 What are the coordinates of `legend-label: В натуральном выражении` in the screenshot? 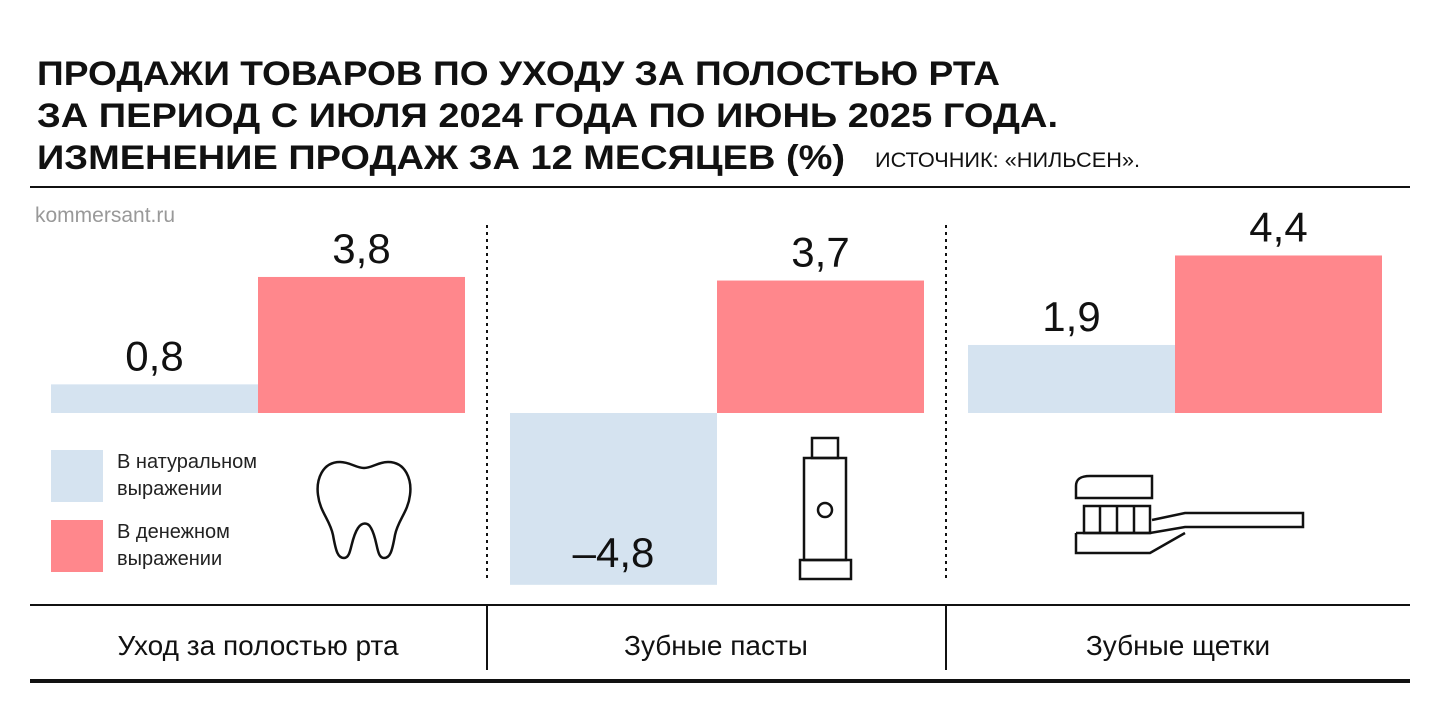 It's located at (187, 475).